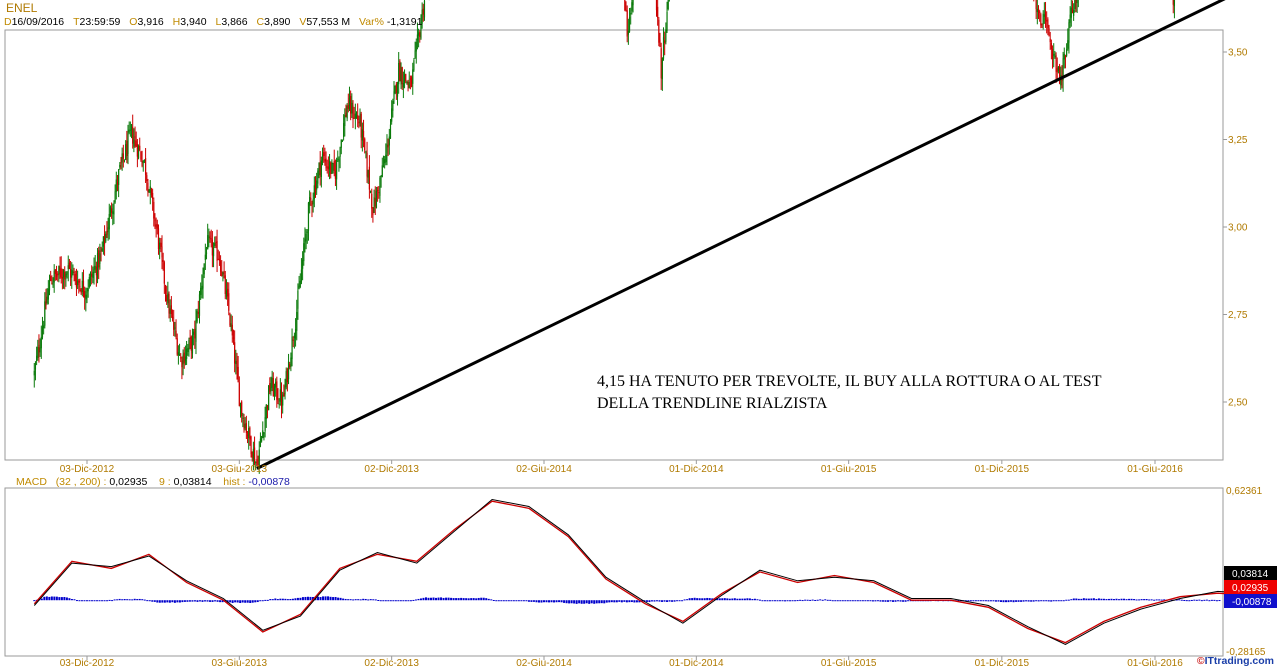 This screenshot has width=1278, height=668. What do you see at coordinates (1238, 315) in the screenshot?
I see `y-tick-label: 2,75` at bounding box center [1238, 315].